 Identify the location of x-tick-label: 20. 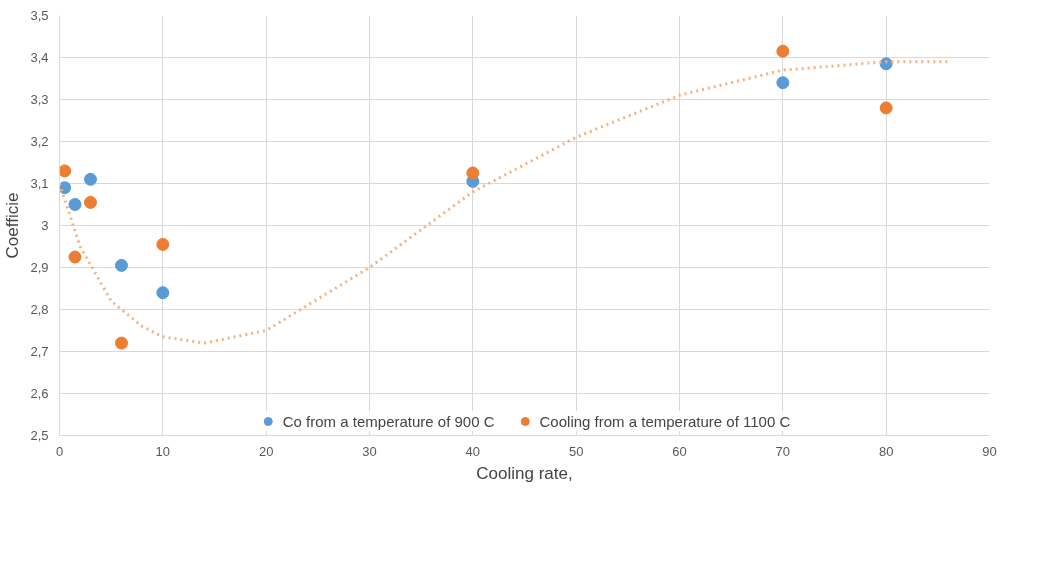
(266, 451).